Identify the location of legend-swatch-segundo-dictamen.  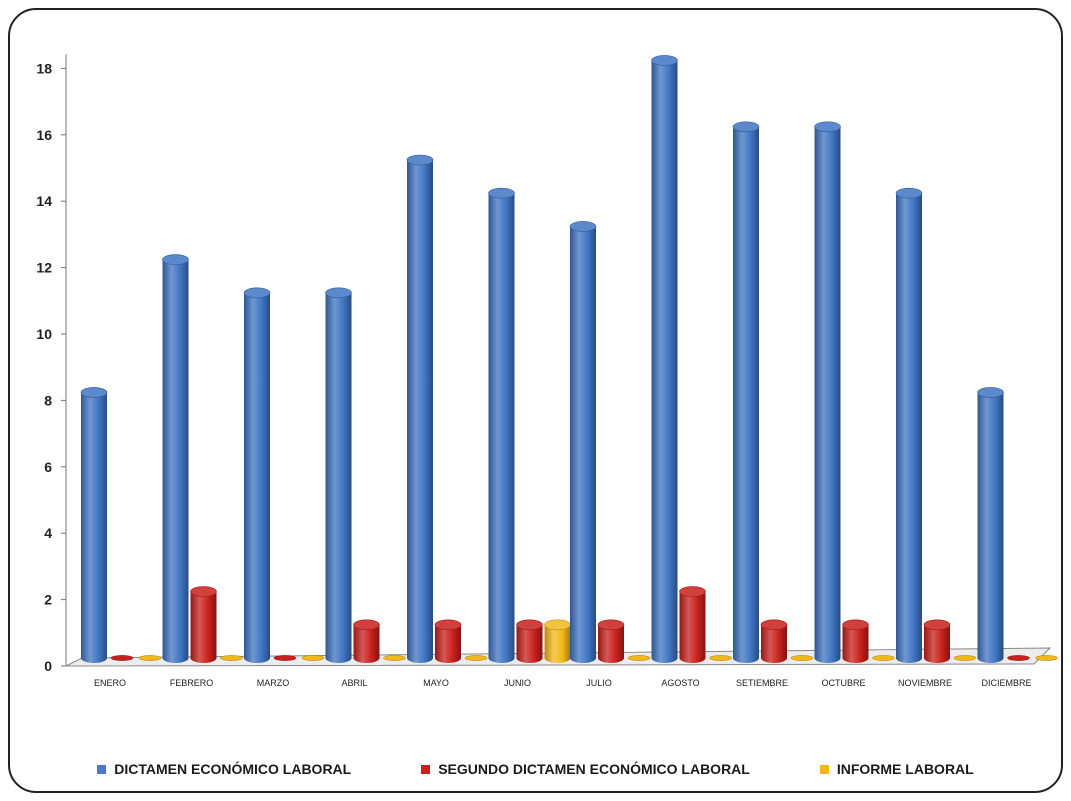
(426, 769).